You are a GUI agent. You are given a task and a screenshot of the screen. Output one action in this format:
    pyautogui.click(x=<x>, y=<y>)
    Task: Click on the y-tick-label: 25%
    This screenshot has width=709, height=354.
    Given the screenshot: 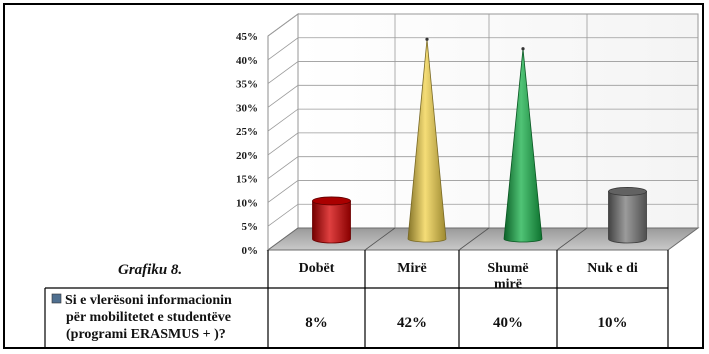 What is the action you would take?
    pyautogui.click(x=247, y=132)
    